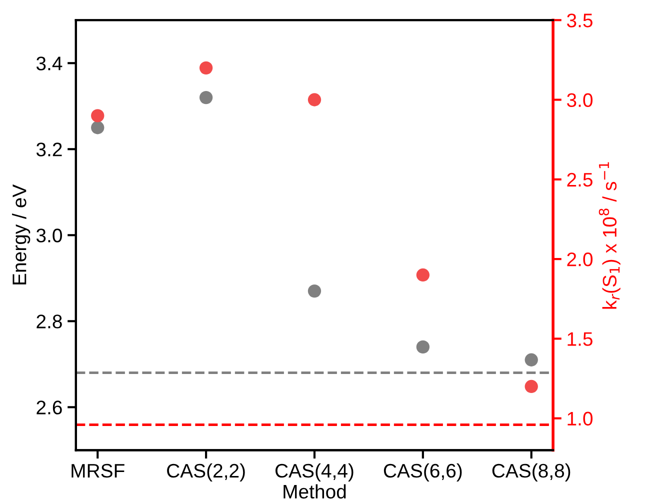  What do you see at coordinates (580, 419) in the screenshot?
I see `y2-tick-label: 1.0` at bounding box center [580, 419].